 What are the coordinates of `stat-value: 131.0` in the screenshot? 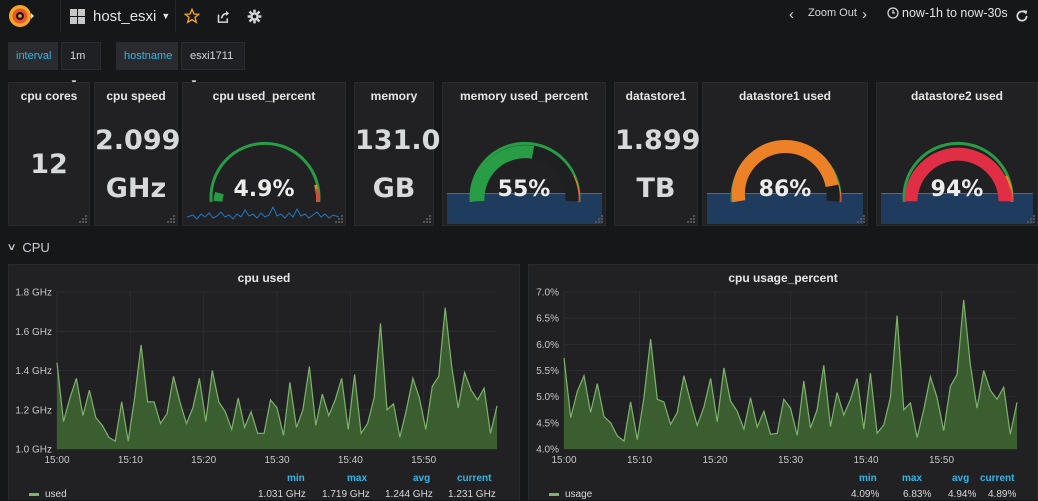 It's located at (398, 140).